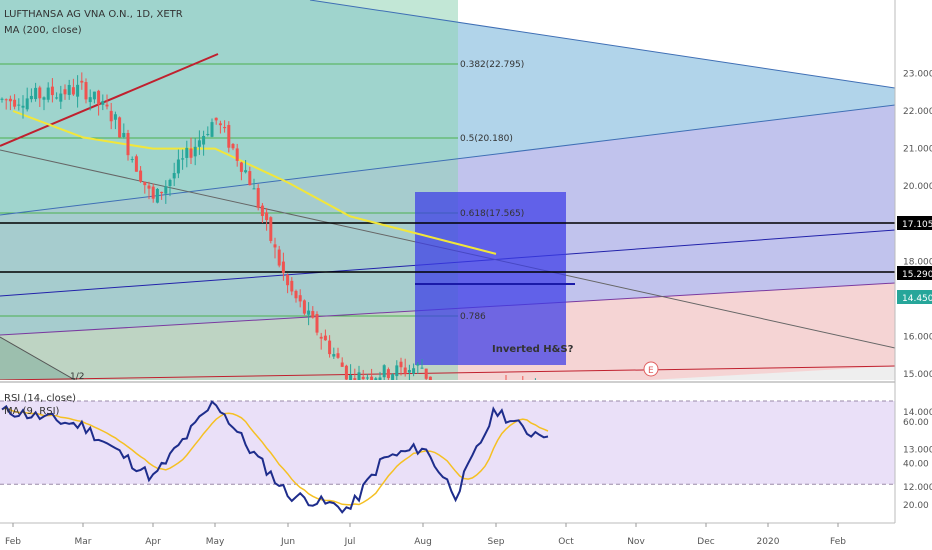 Image resolution: width=932 pixels, height=550 pixels. Describe the element at coordinates (40, 398) in the screenshot. I see `rsi-legend: RSI (14, close)` at that location.